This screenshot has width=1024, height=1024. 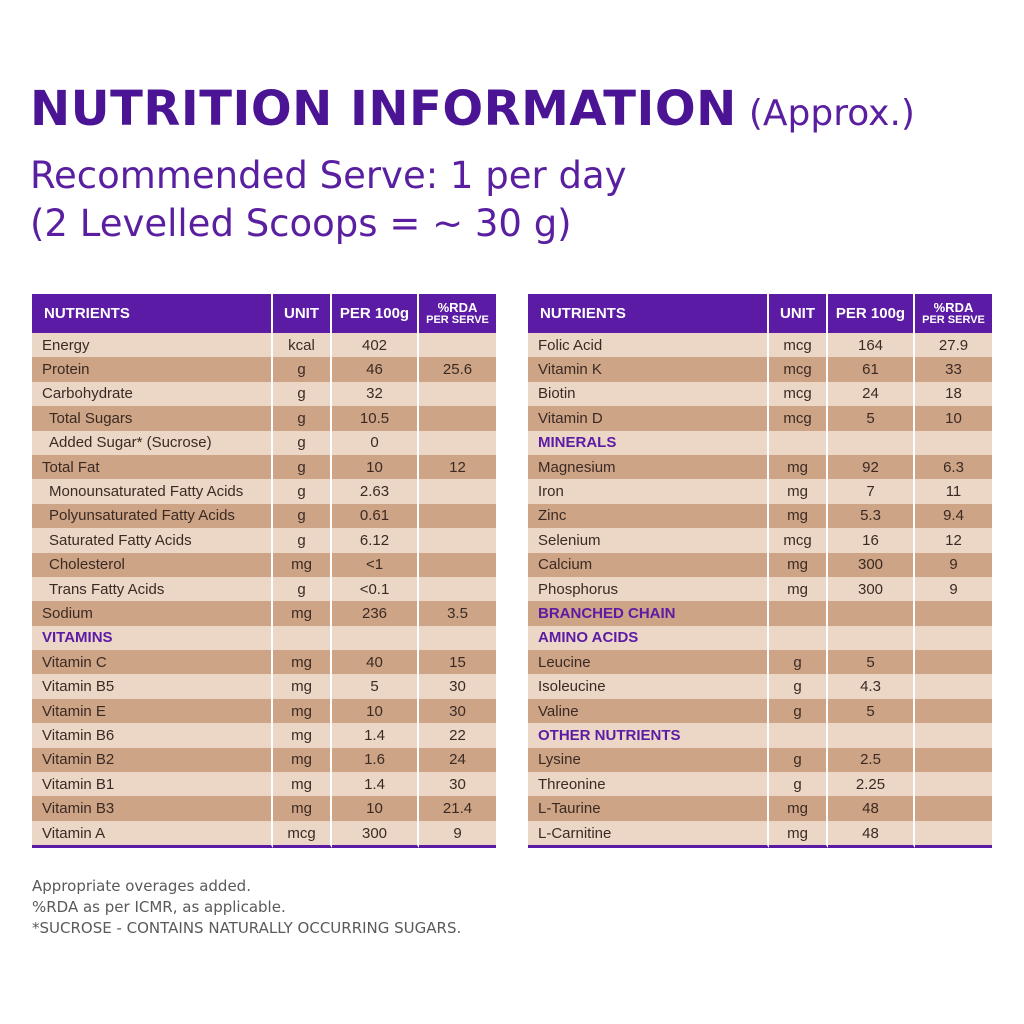 I want to click on table-header-row: NUTRIENTS UNIT PER 100g %RDA PER SERVE, so click(x=264, y=313).